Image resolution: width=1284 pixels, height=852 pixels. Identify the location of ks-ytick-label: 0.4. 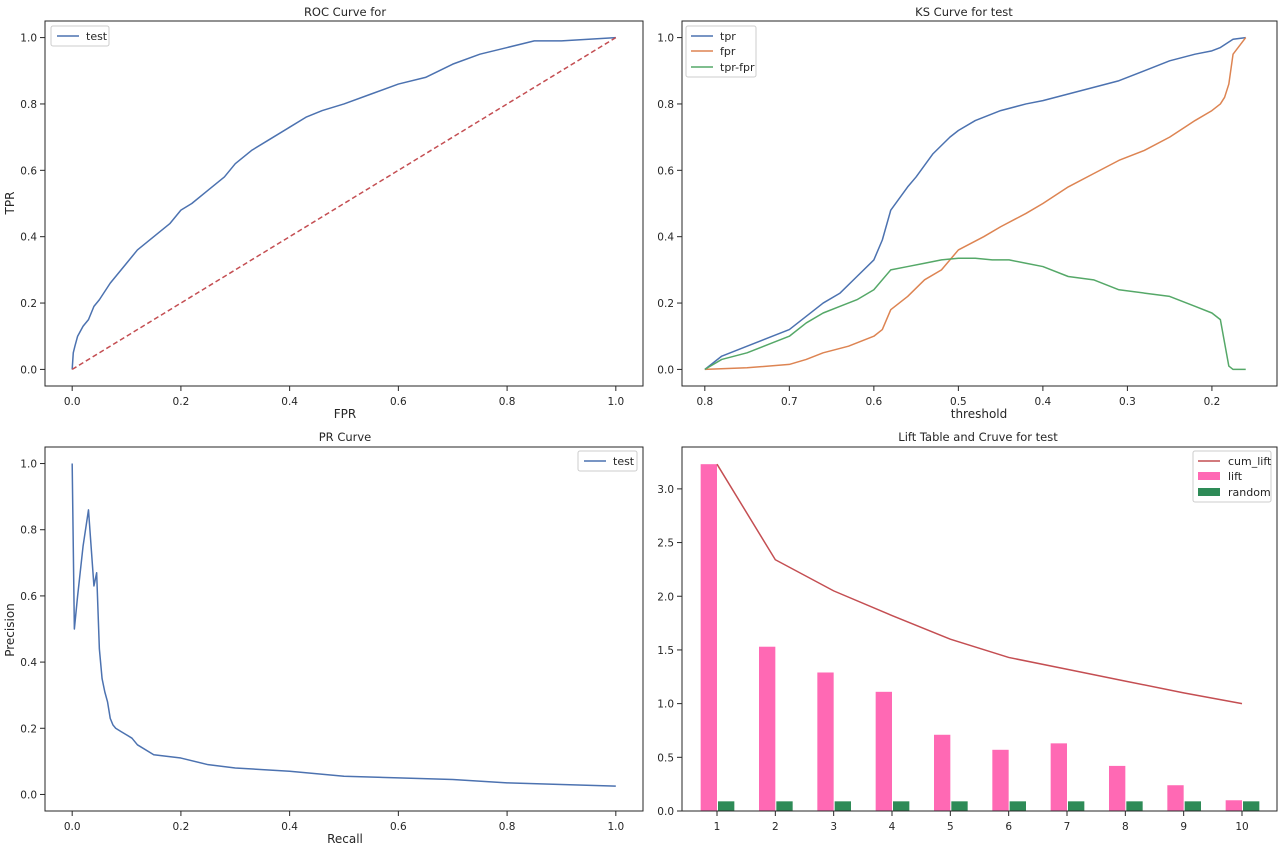
(665, 238).